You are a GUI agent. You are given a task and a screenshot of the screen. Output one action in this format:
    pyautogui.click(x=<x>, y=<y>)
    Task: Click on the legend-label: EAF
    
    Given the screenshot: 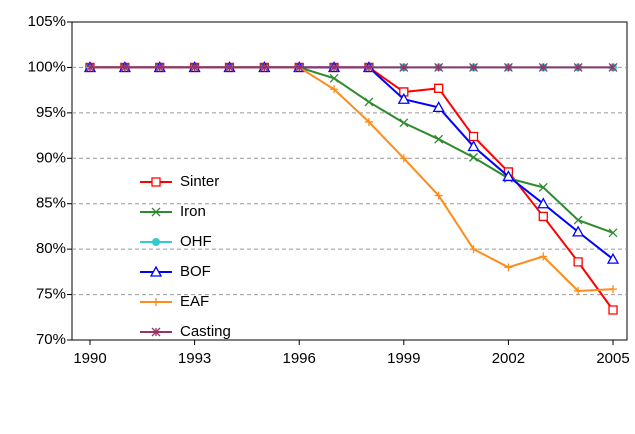 What is the action you would take?
    pyautogui.click(x=194, y=301)
    